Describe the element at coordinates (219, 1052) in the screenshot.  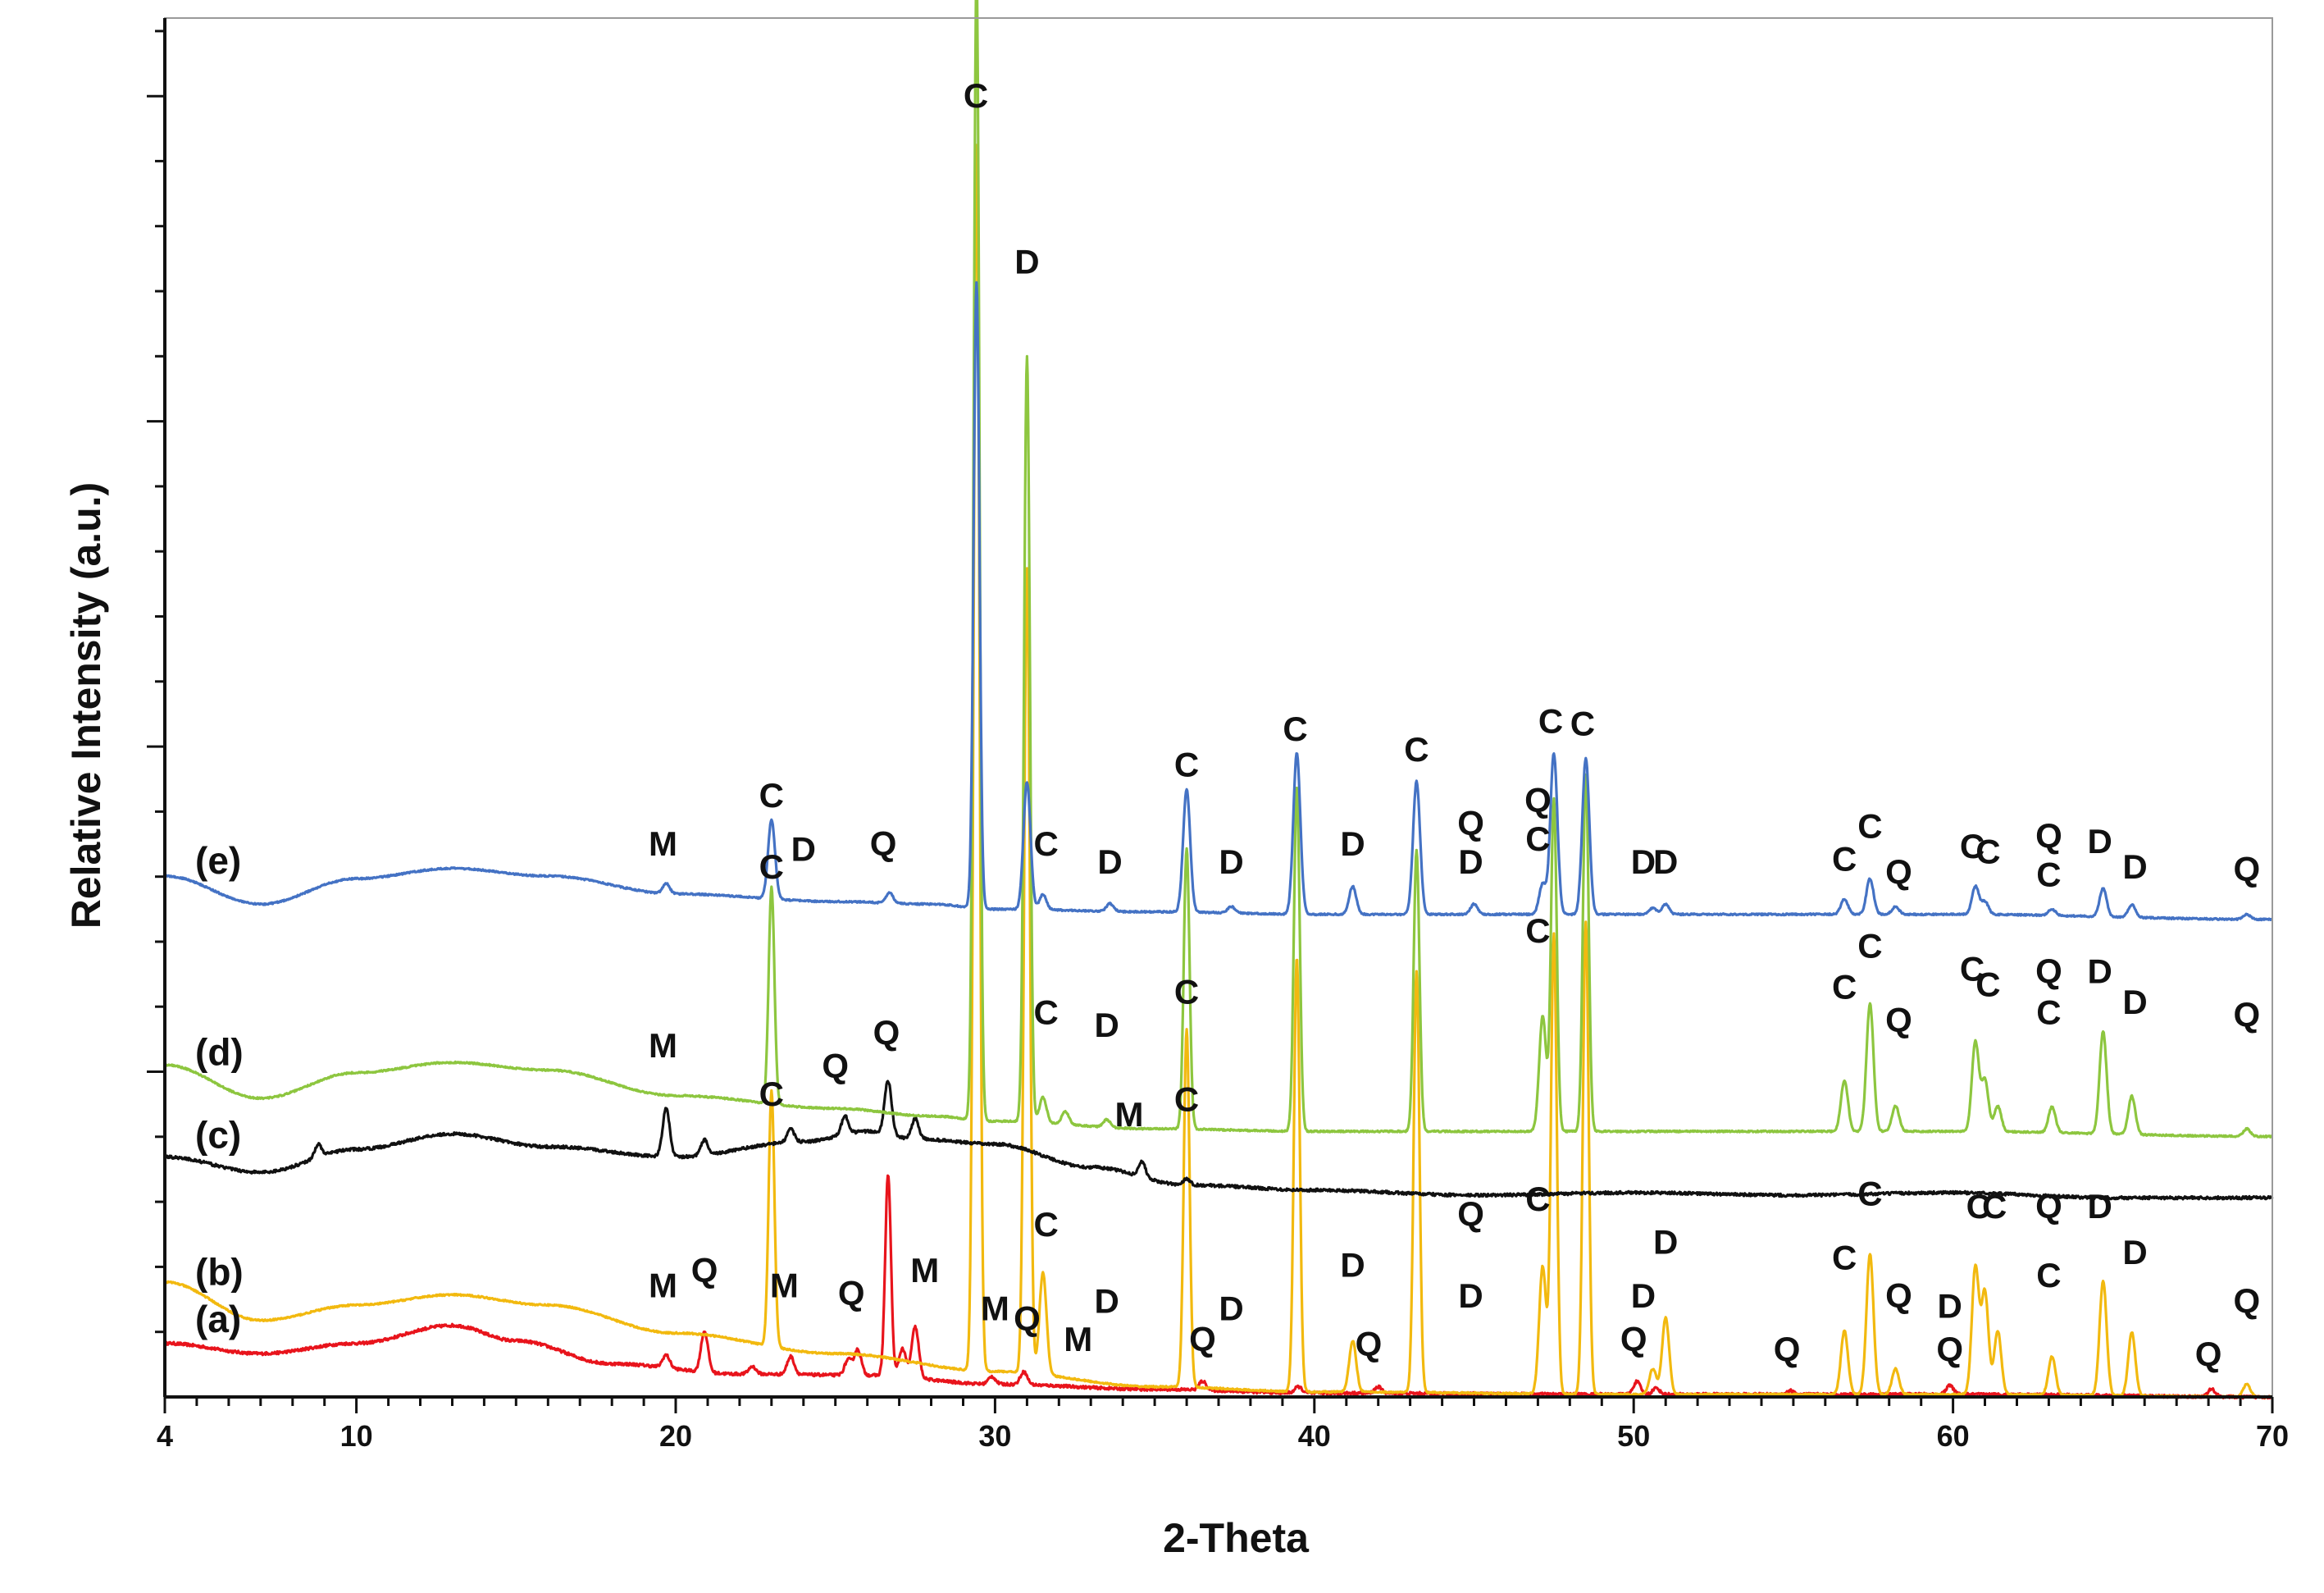
I see `trace-label-d: (d)` at that location.